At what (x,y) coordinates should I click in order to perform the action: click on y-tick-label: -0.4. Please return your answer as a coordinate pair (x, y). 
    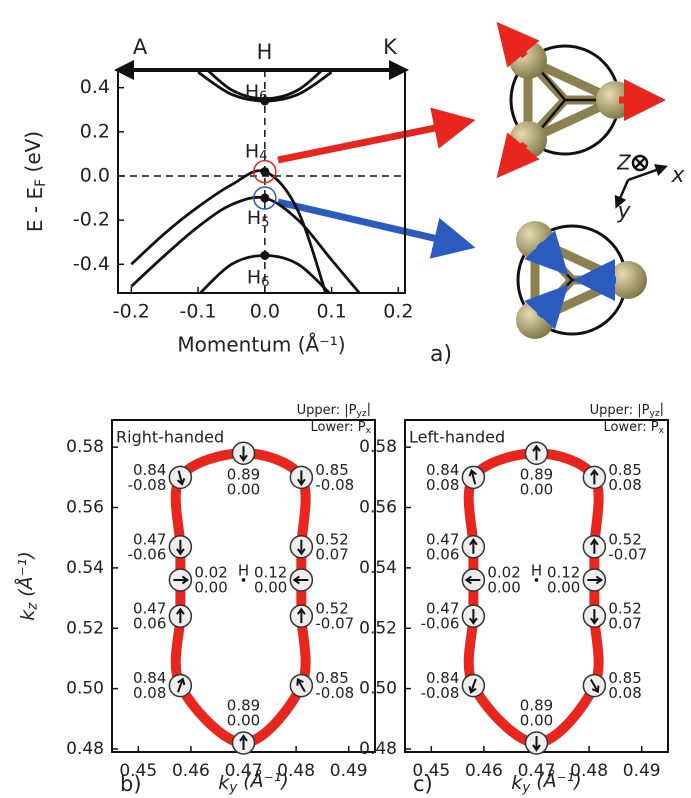
    Looking at the image, I should click on (91, 264).